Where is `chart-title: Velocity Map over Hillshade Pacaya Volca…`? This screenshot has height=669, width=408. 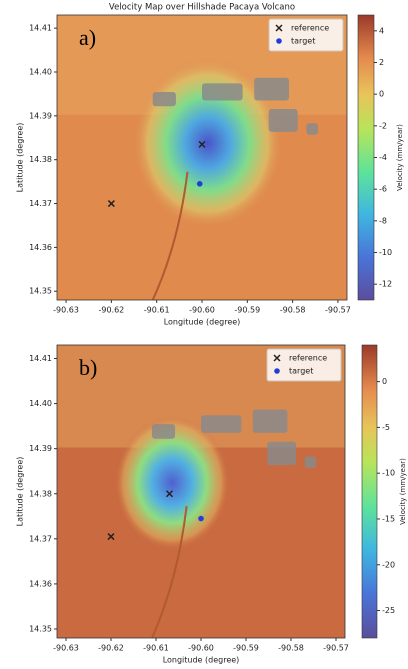 chart-title: Velocity Map over Hillshade Pacaya Volca… is located at coordinates (202, 8).